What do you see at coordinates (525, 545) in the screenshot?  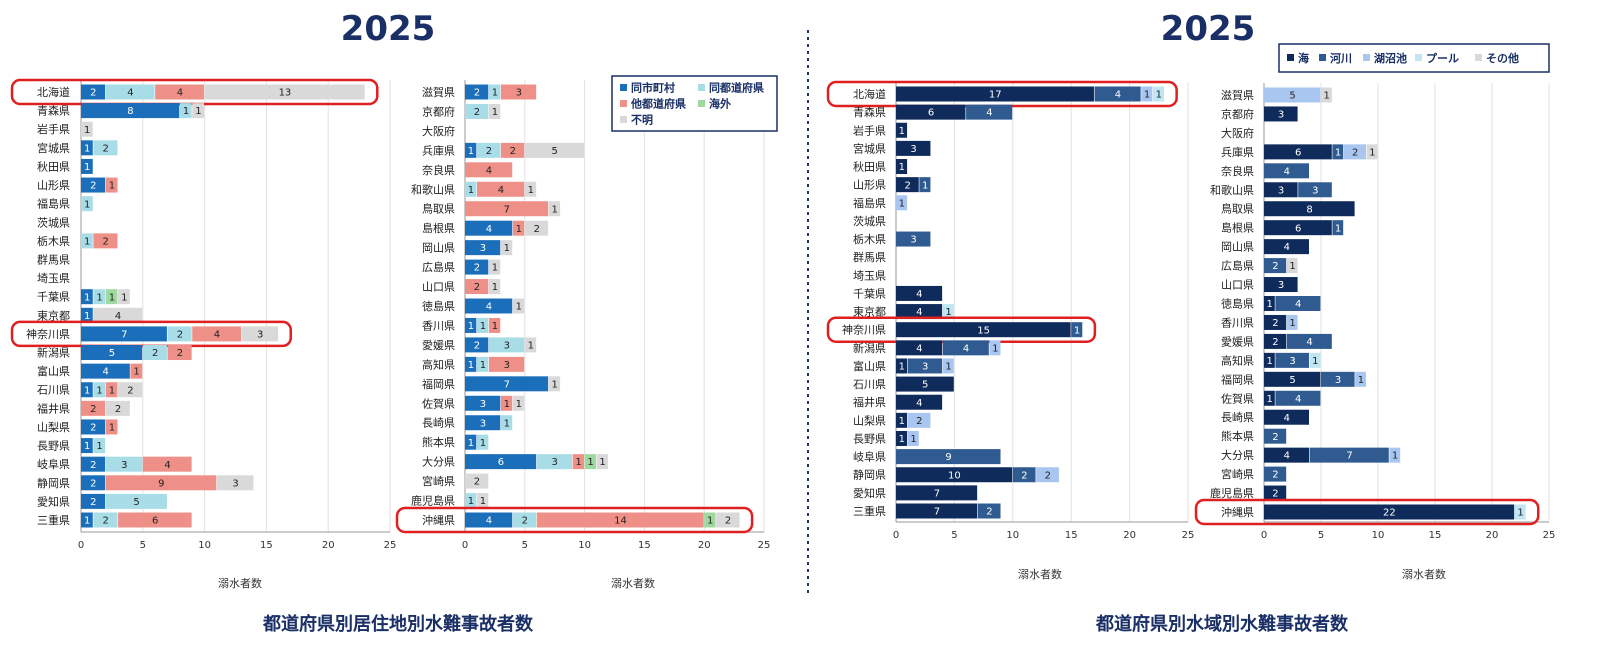 I see `x-tick-label: 5` at bounding box center [525, 545].